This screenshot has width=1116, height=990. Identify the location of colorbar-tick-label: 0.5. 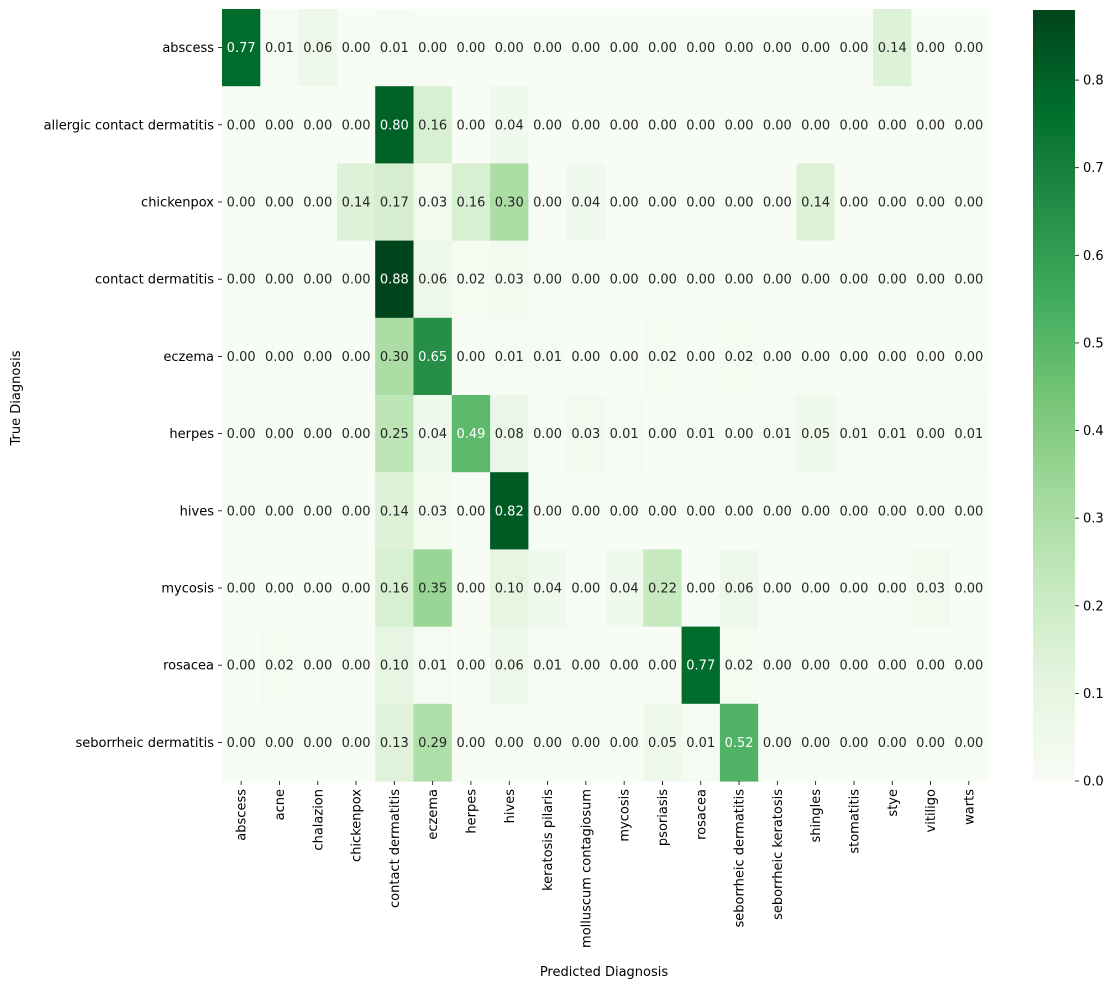
(1093, 343).